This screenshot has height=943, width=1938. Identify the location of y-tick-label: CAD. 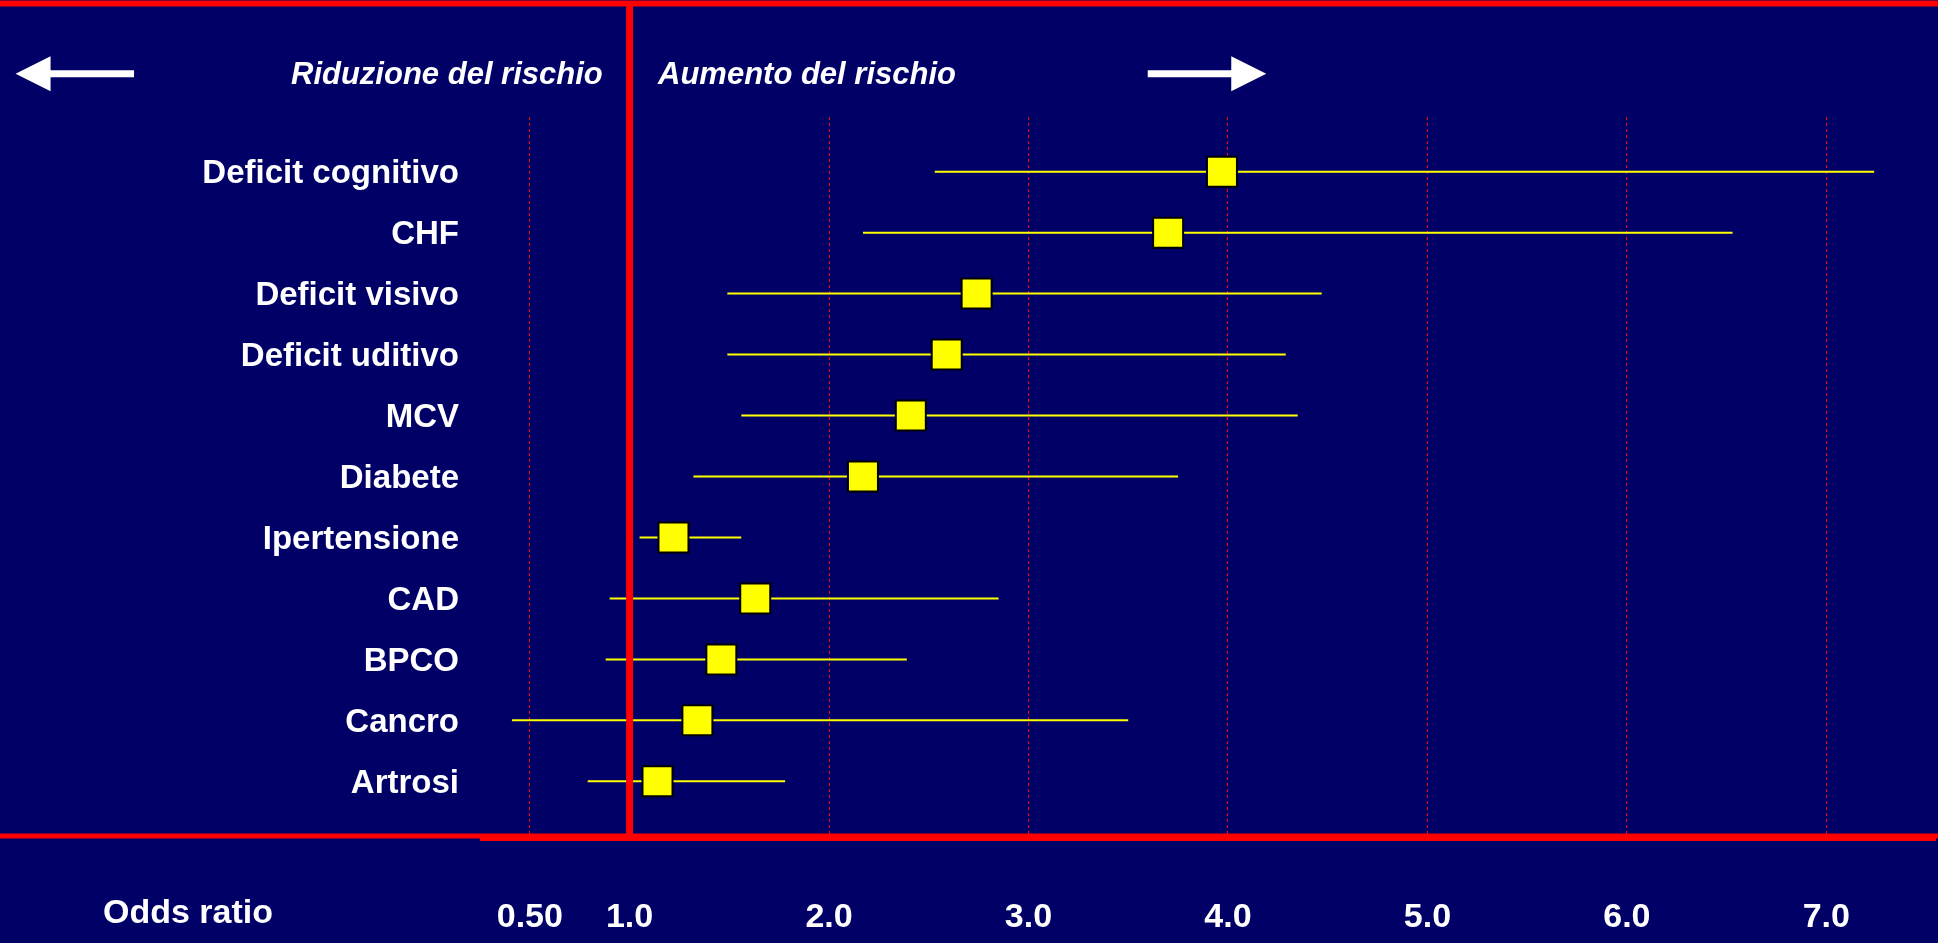
(423, 598).